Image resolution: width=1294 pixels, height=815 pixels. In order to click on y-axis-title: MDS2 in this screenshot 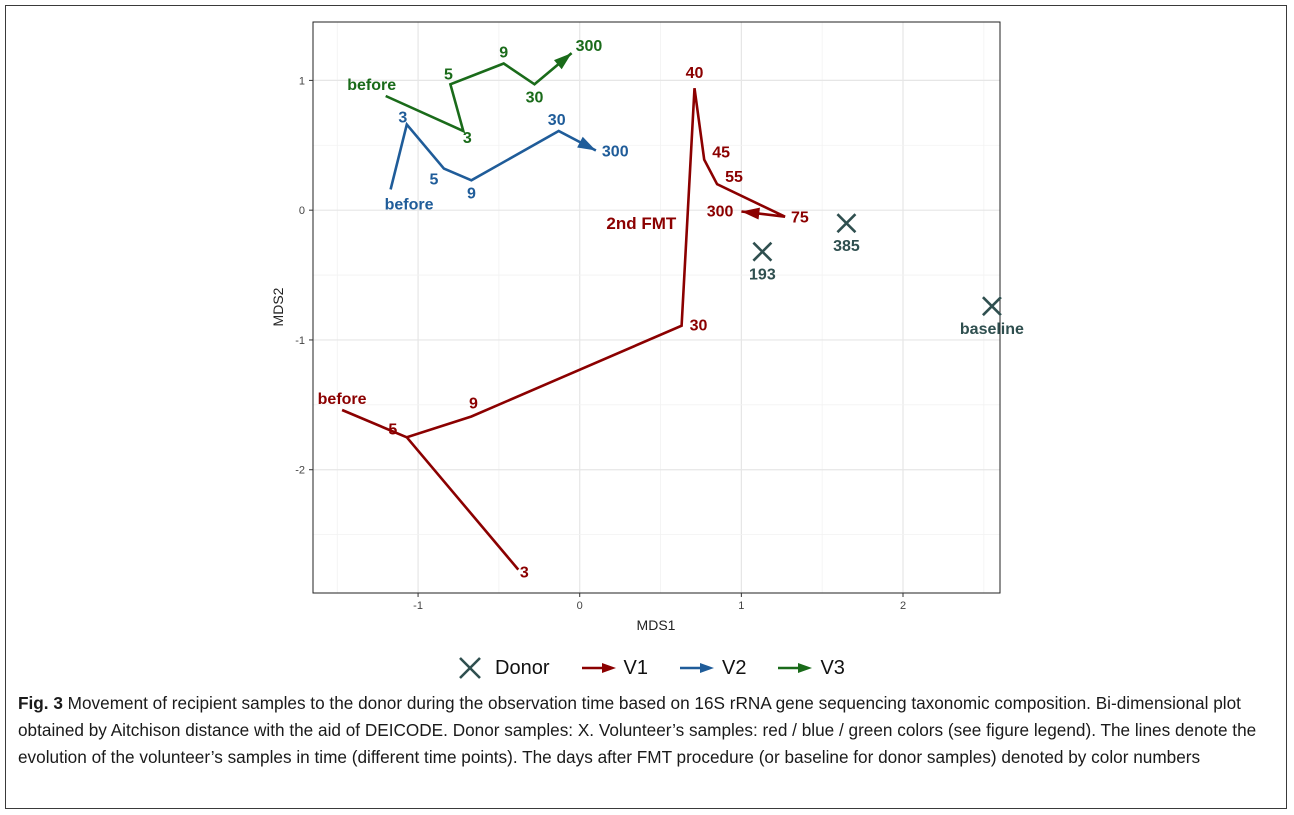, I will do `click(278, 306)`.